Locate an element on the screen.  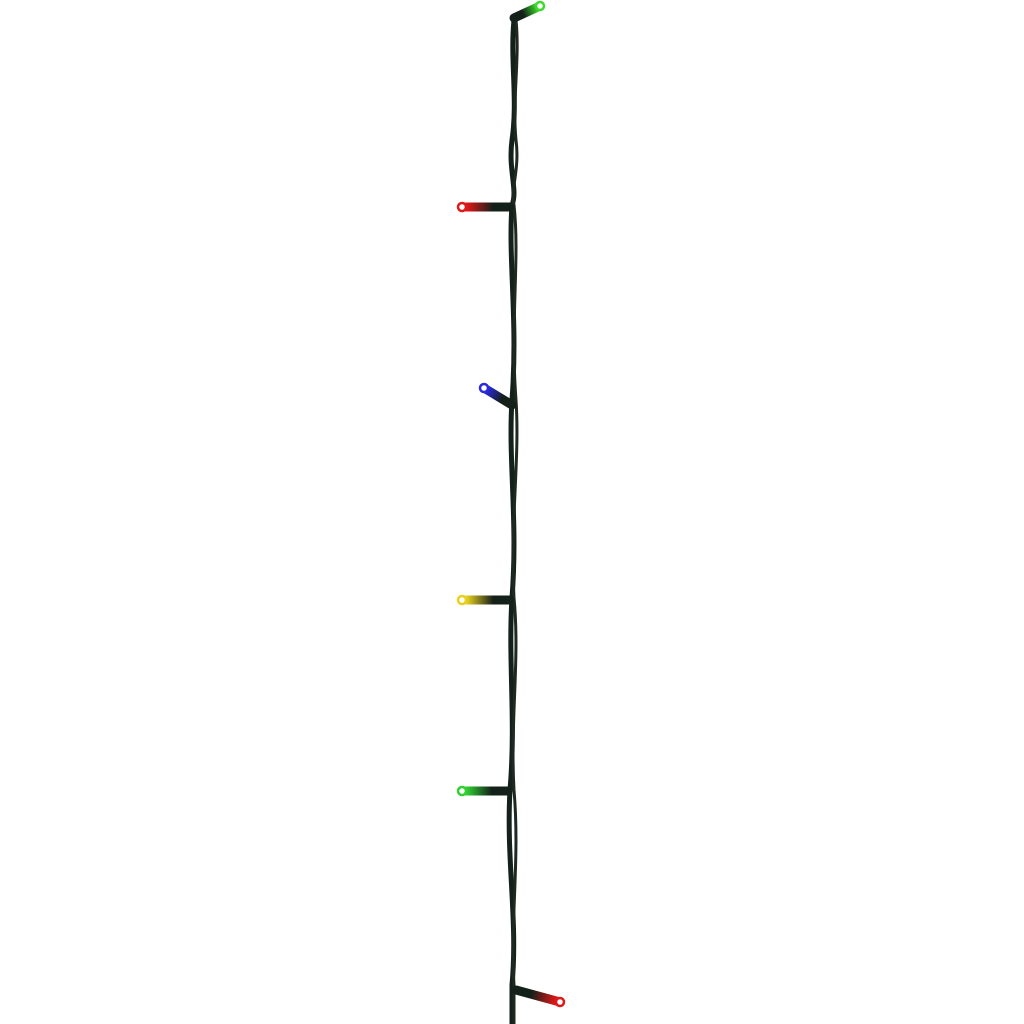
bulb-yellow is located at coordinates (485, 600).